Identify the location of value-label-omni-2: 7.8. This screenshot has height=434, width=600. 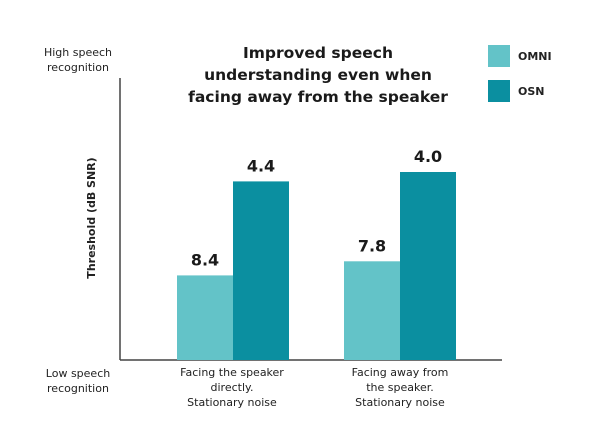
(372, 245).